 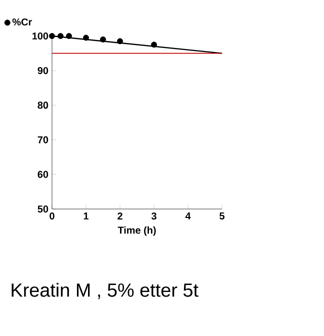 I want to click on y-tick-label: 50, so click(x=43, y=209).